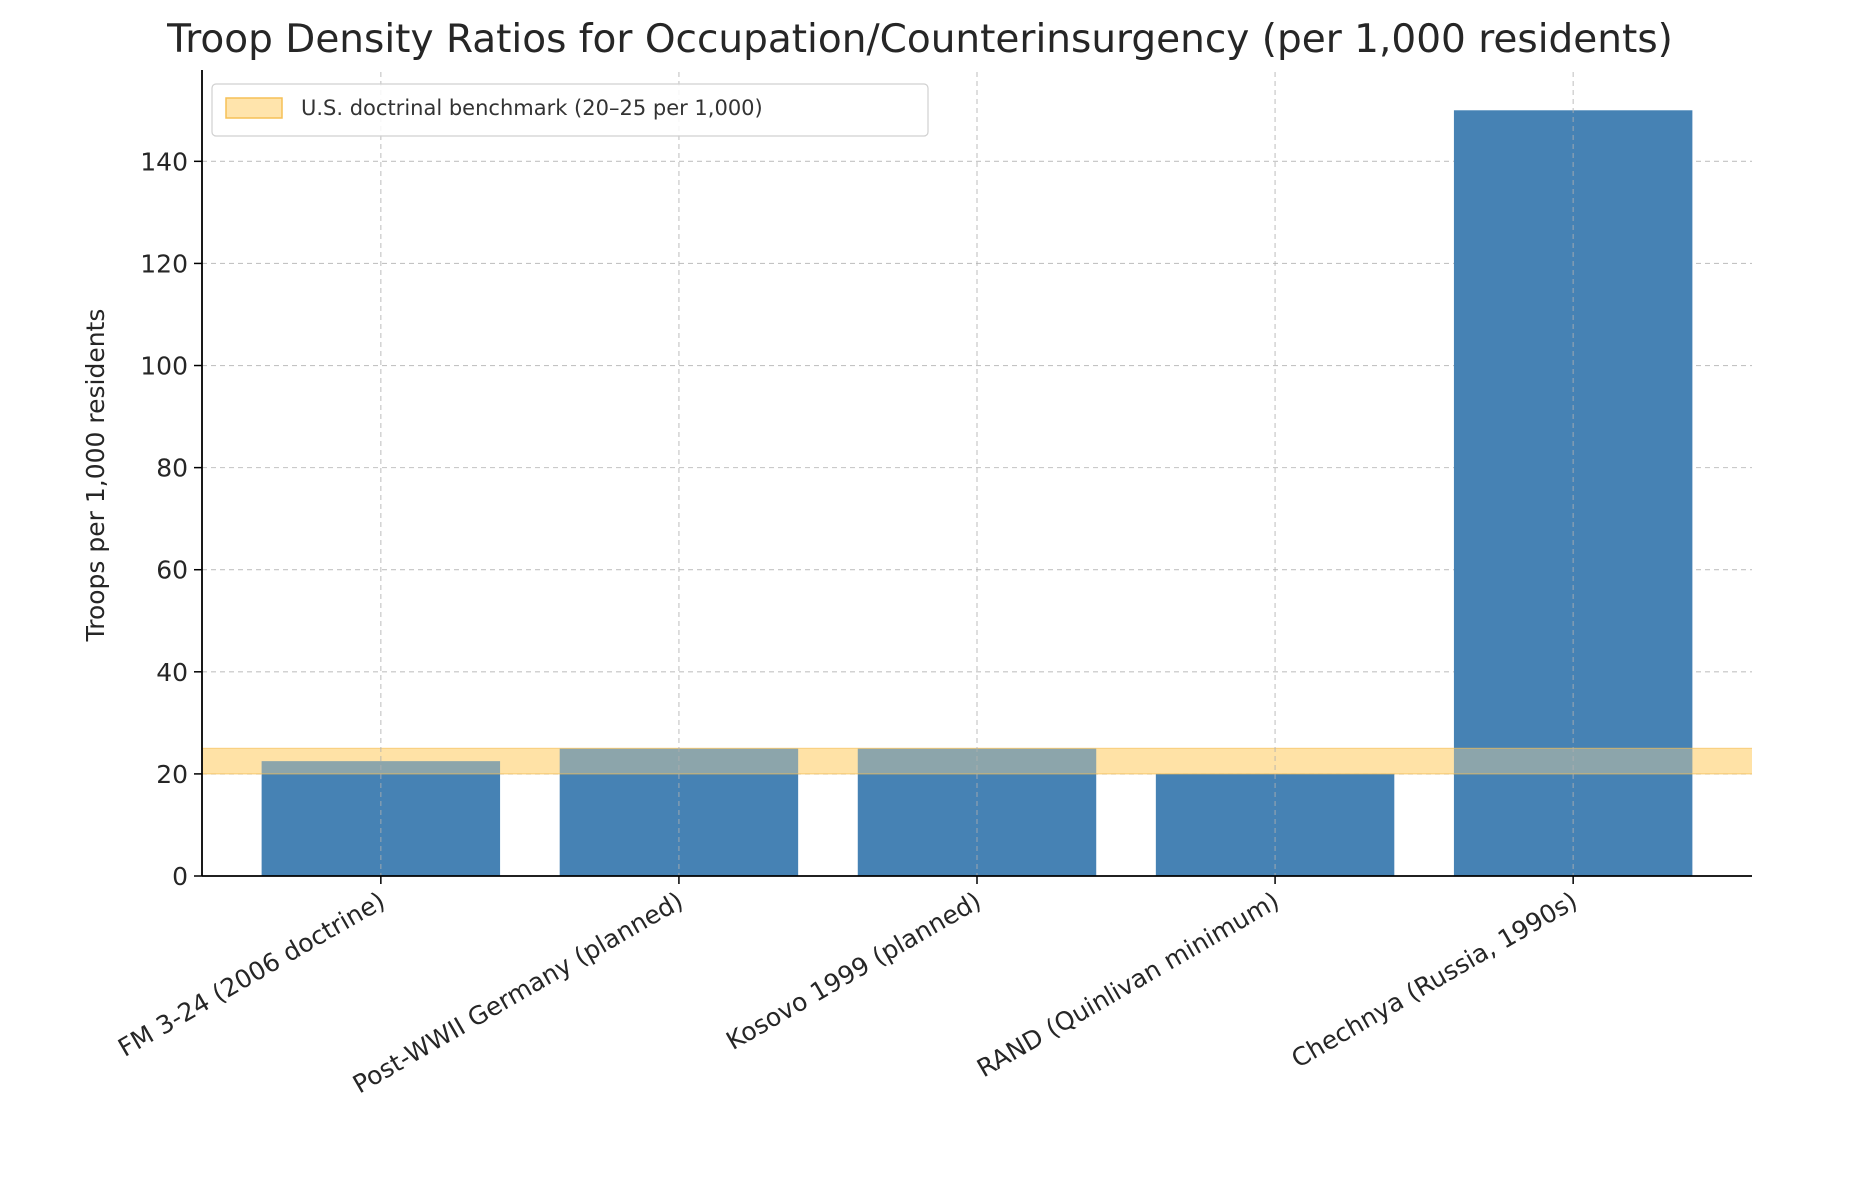 This screenshot has width=1850, height=1180. What do you see at coordinates (172, 774) in the screenshot?
I see `y-tick-label: 20` at bounding box center [172, 774].